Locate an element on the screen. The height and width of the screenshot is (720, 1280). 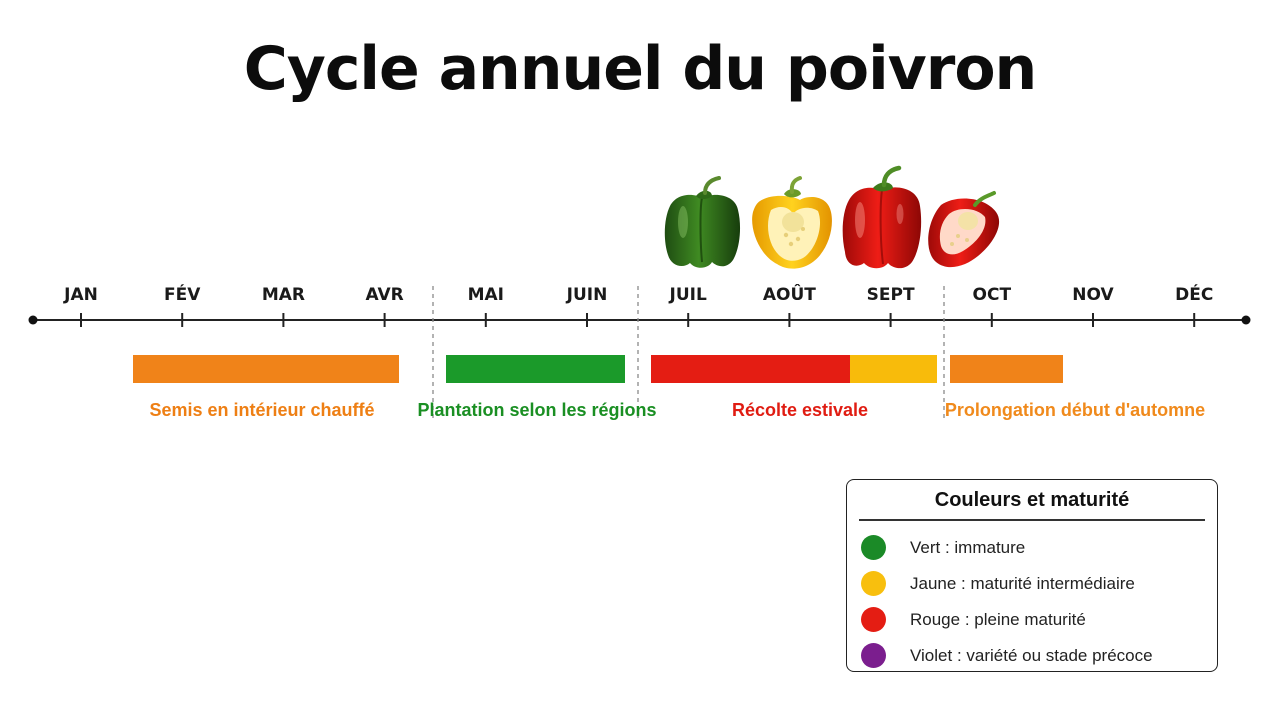
month-label: MAR is located at coordinates (283, 295).